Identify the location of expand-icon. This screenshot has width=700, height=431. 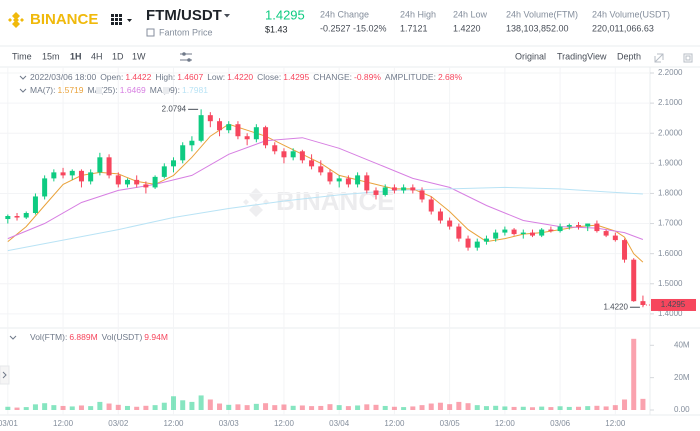
(659, 58).